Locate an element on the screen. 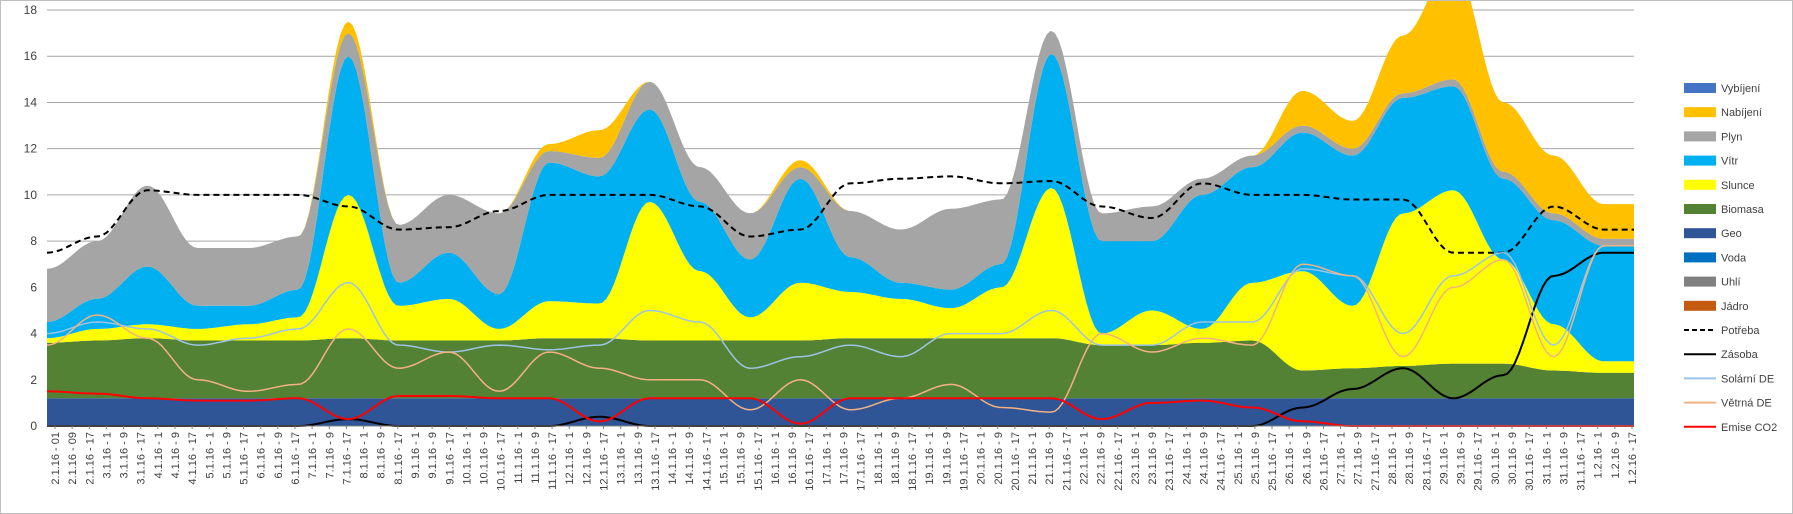 The height and width of the screenshot is (514, 1793). x-tick-label: 12.1.16 - 1 is located at coordinates (570, 458).